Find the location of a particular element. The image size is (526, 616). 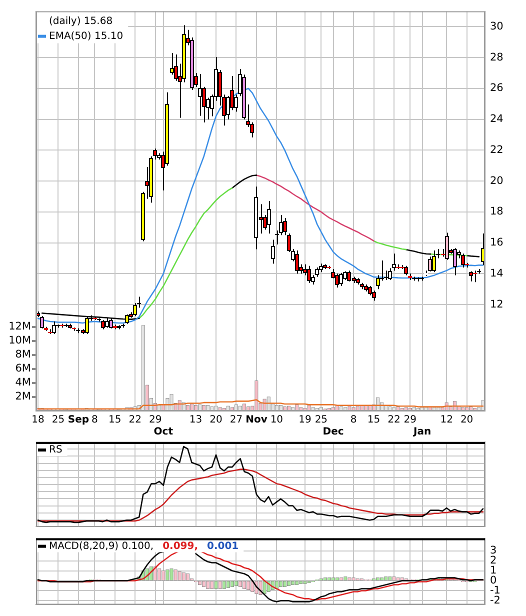

text: (daily) 15.68 is located at coordinates (81, 21).